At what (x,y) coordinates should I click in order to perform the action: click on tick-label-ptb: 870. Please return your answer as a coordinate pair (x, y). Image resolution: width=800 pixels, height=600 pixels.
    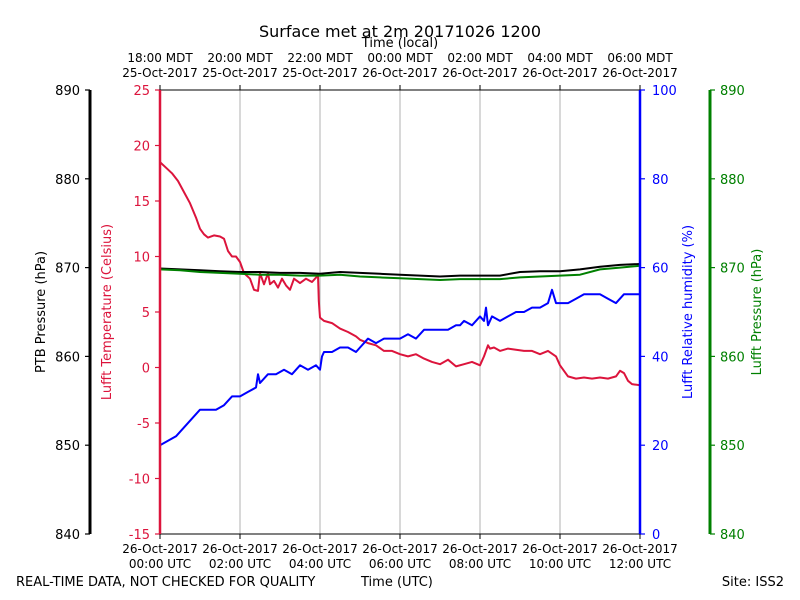
    Looking at the image, I should click on (67, 269).